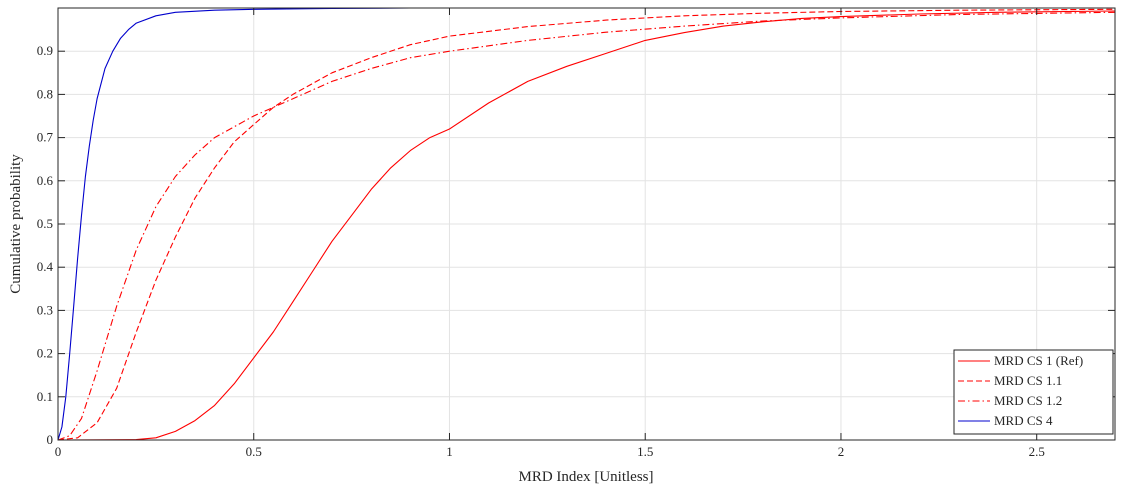 This screenshot has height=490, width=1121. What do you see at coordinates (1038, 360) in the screenshot?
I see `legend-label: MRD CS 1 (Ref)` at bounding box center [1038, 360].